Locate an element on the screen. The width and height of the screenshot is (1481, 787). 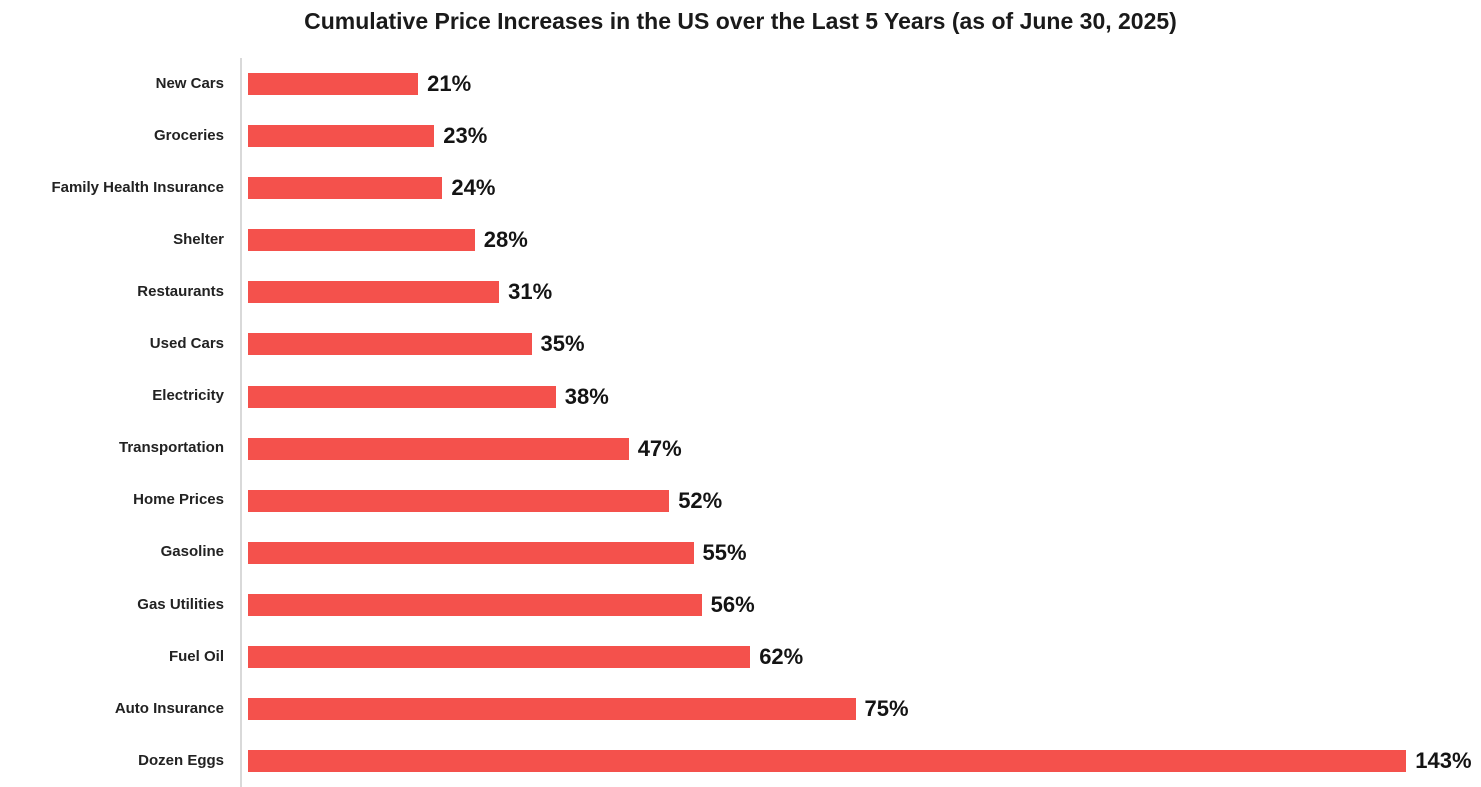
chart-row: Auto Insurance 75% is located at coordinates (740, 709).